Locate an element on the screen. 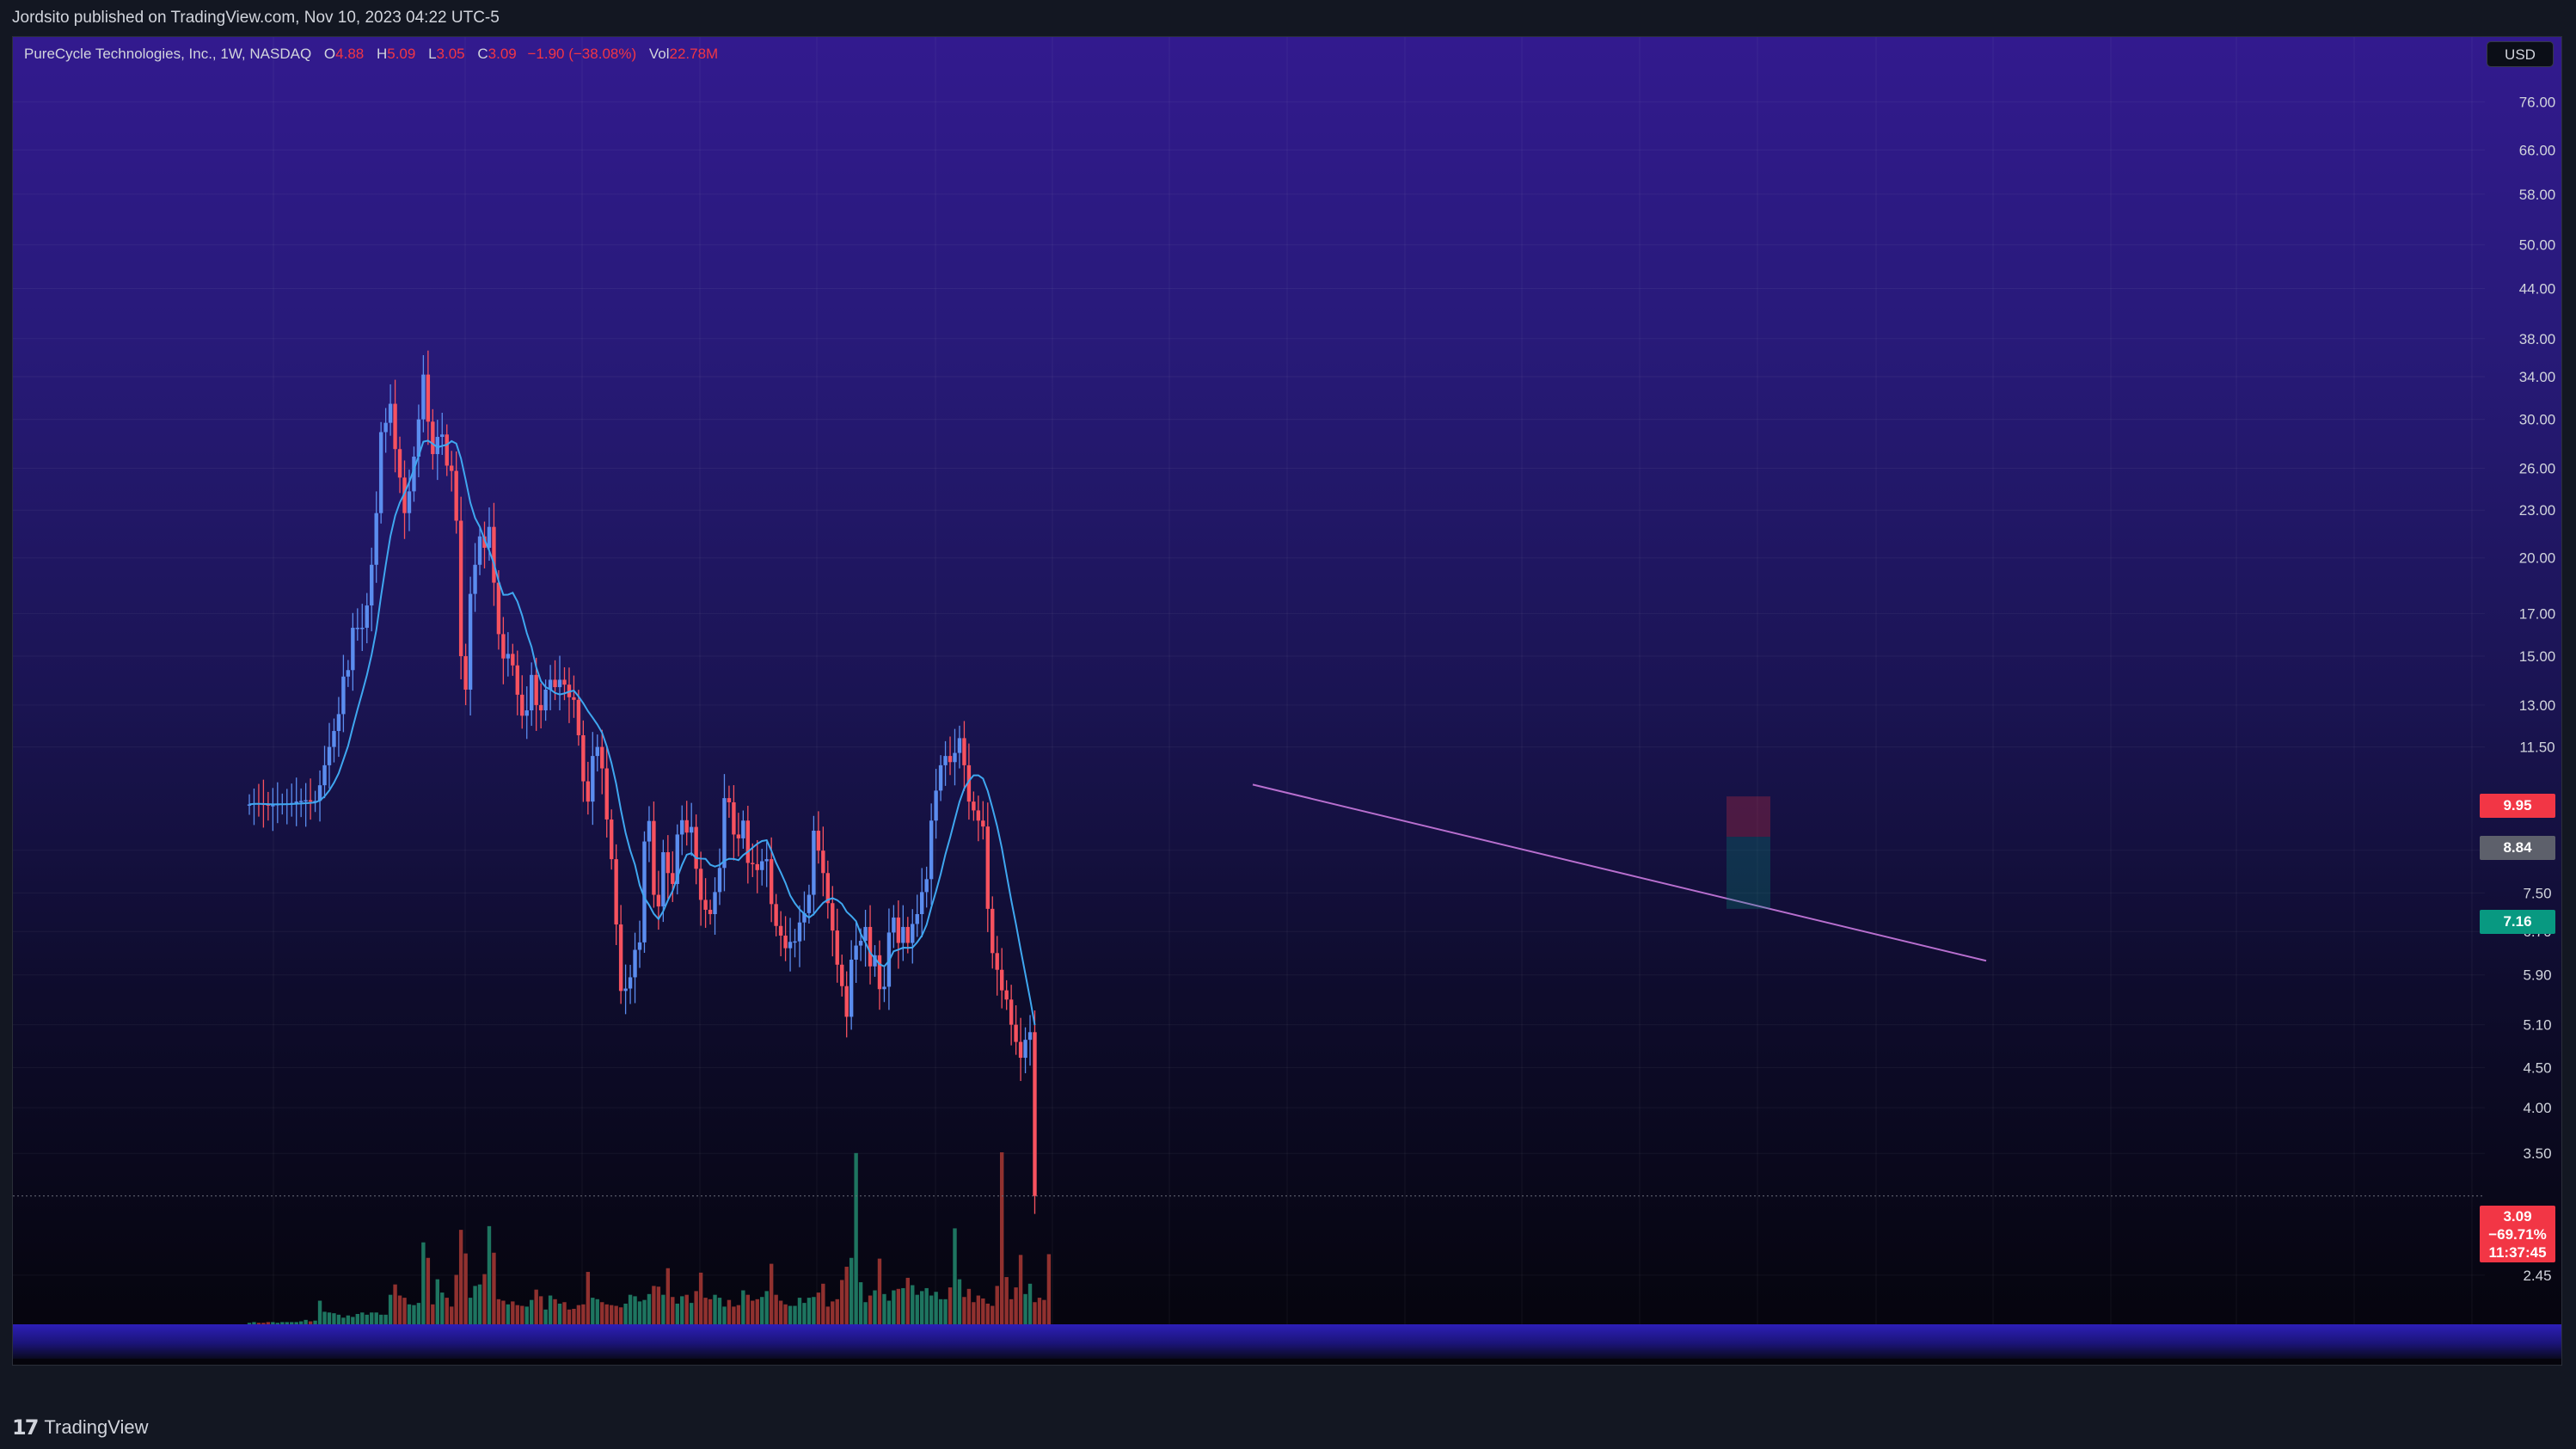  currency-button: USD is located at coordinates (2520, 54).